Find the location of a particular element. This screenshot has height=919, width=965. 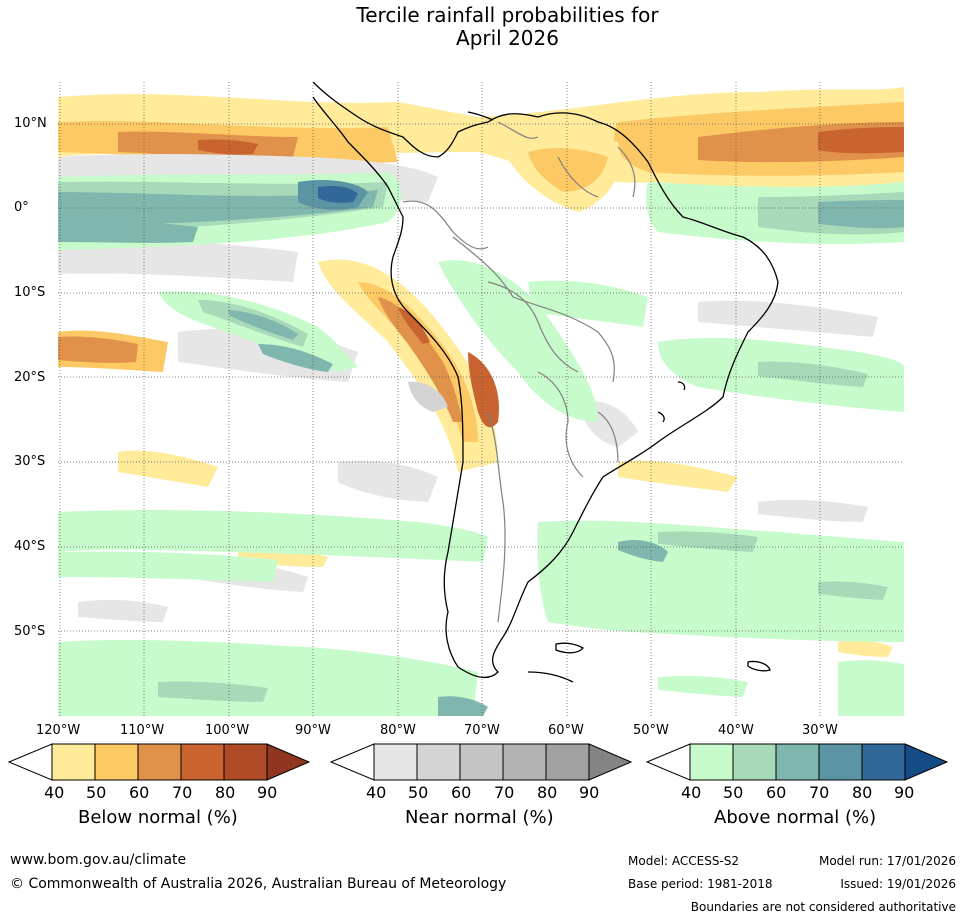

lon-label-50w: 50°W is located at coordinates (651, 730).